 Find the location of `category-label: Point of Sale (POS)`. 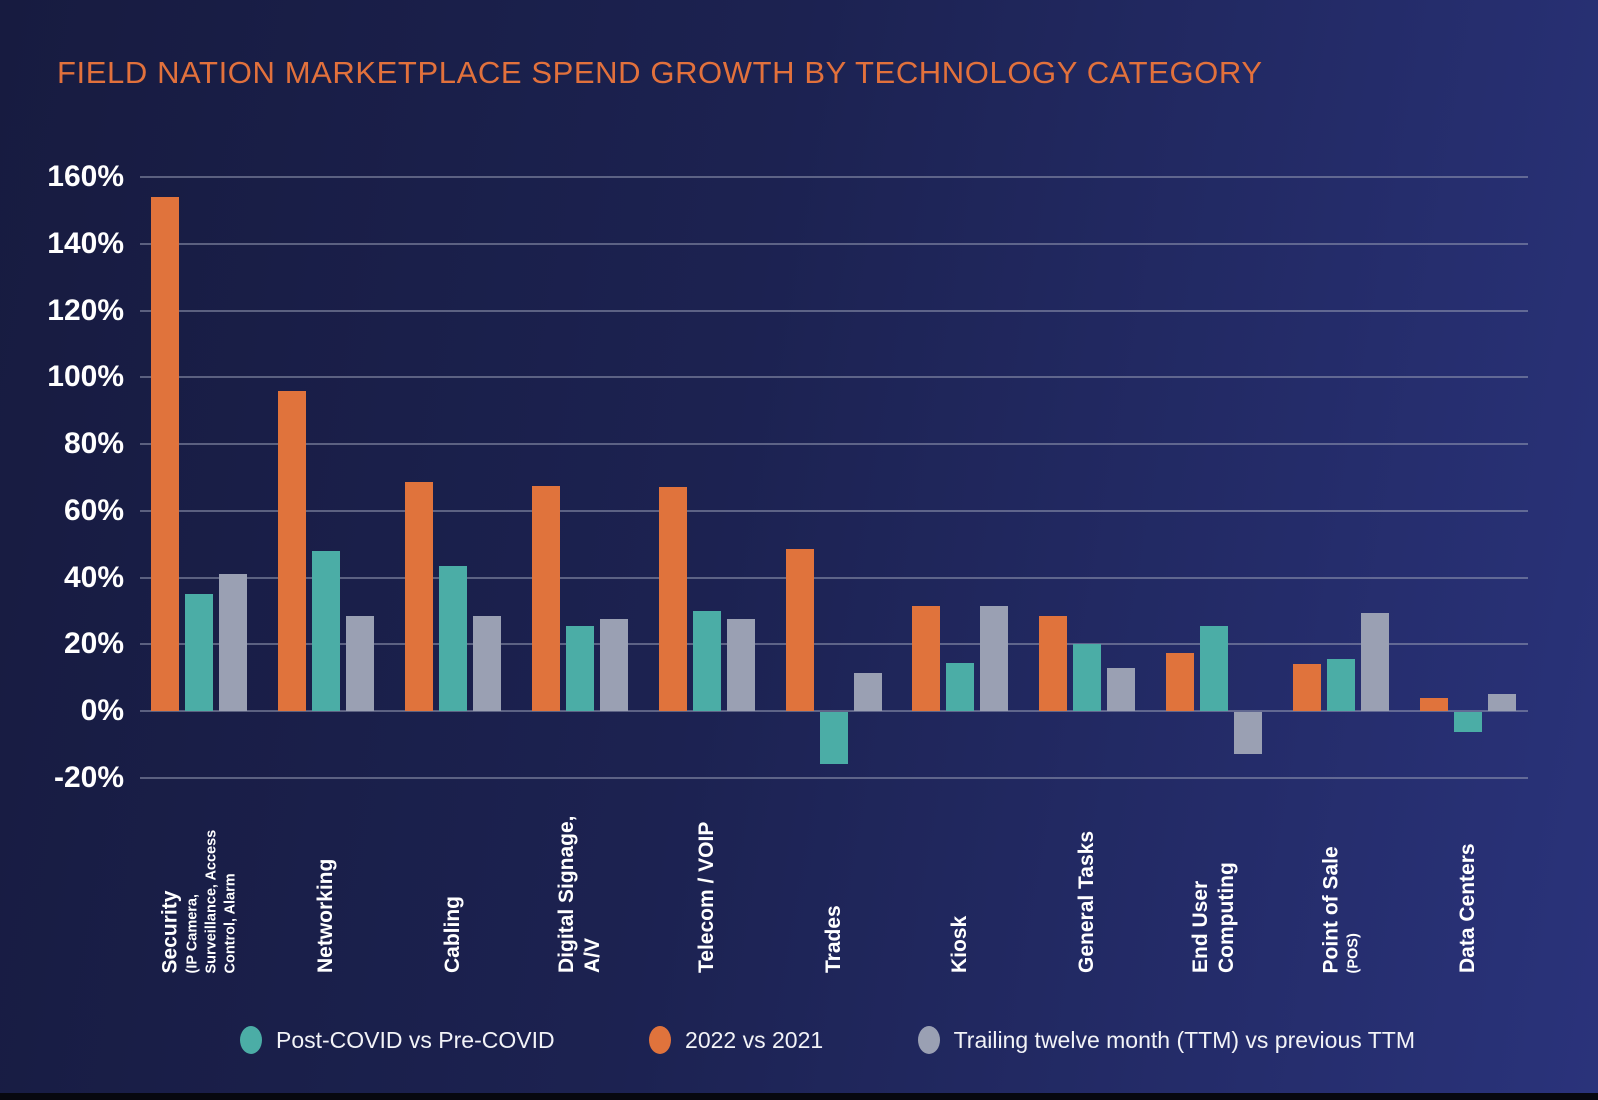

category-label: Point of Sale (POS) is located at coordinates (1341, 873).